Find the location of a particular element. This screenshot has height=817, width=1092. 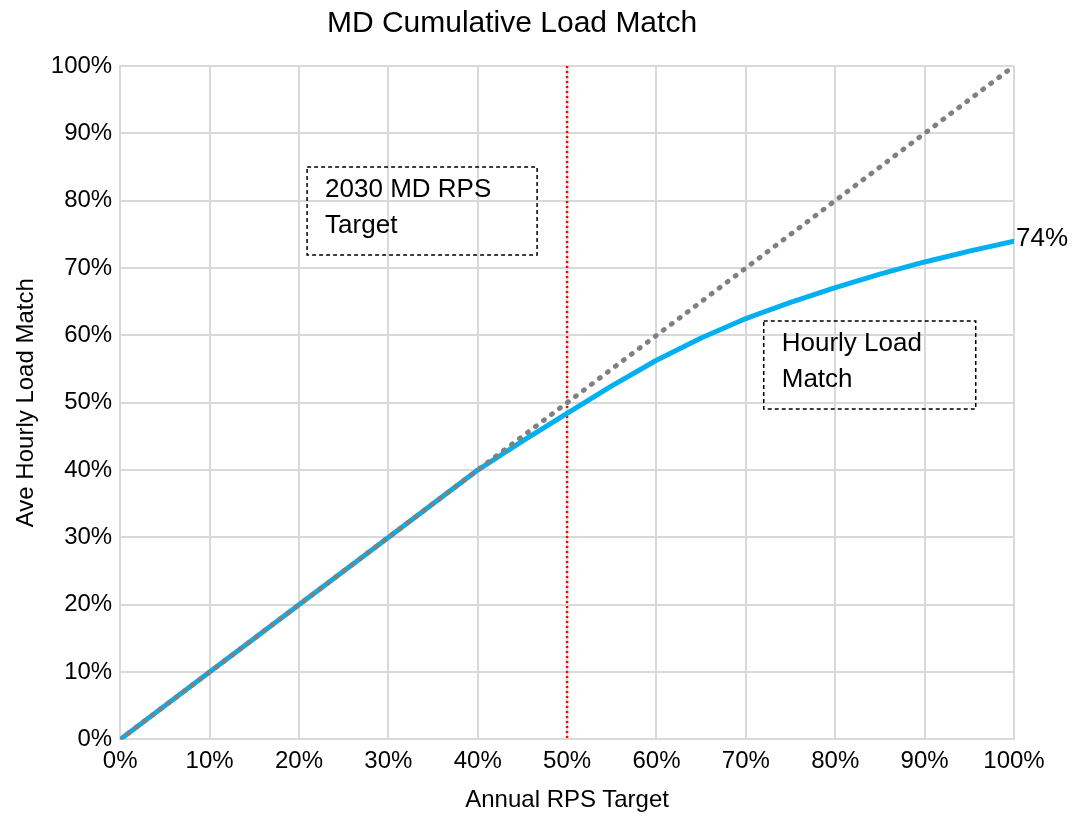

x-tick-label: 20% is located at coordinates (298, 760).